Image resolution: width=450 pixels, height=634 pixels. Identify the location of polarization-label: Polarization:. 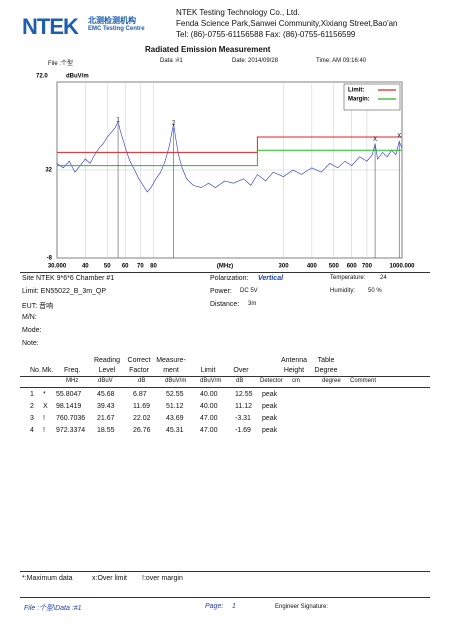
(229, 278).